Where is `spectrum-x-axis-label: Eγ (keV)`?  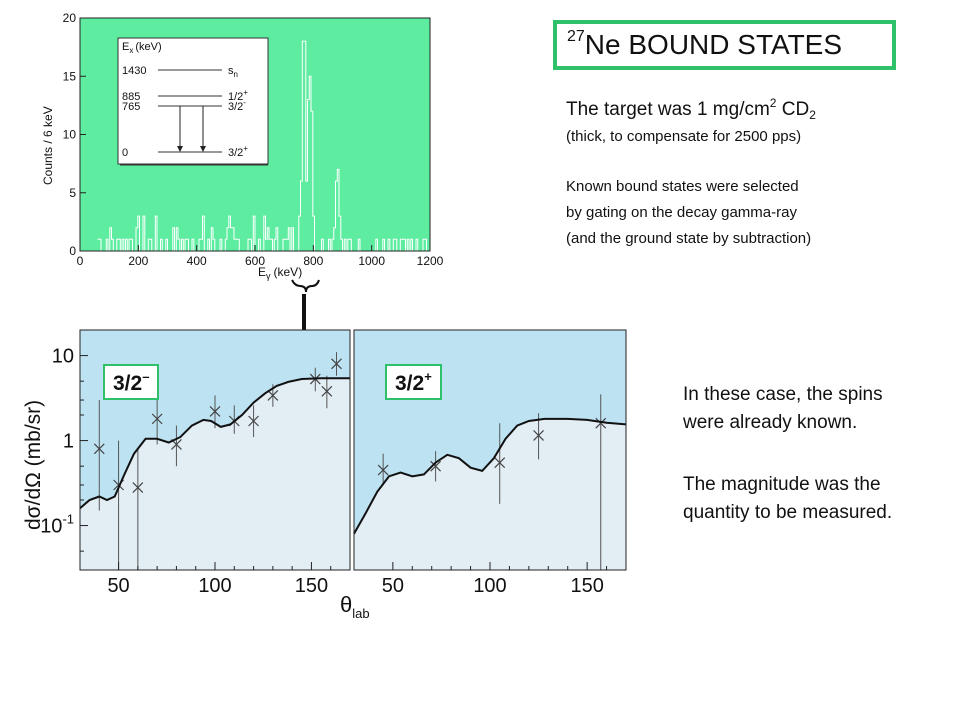 spectrum-x-axis-label: Eγ (keV) is located at coordinates (280, 273).